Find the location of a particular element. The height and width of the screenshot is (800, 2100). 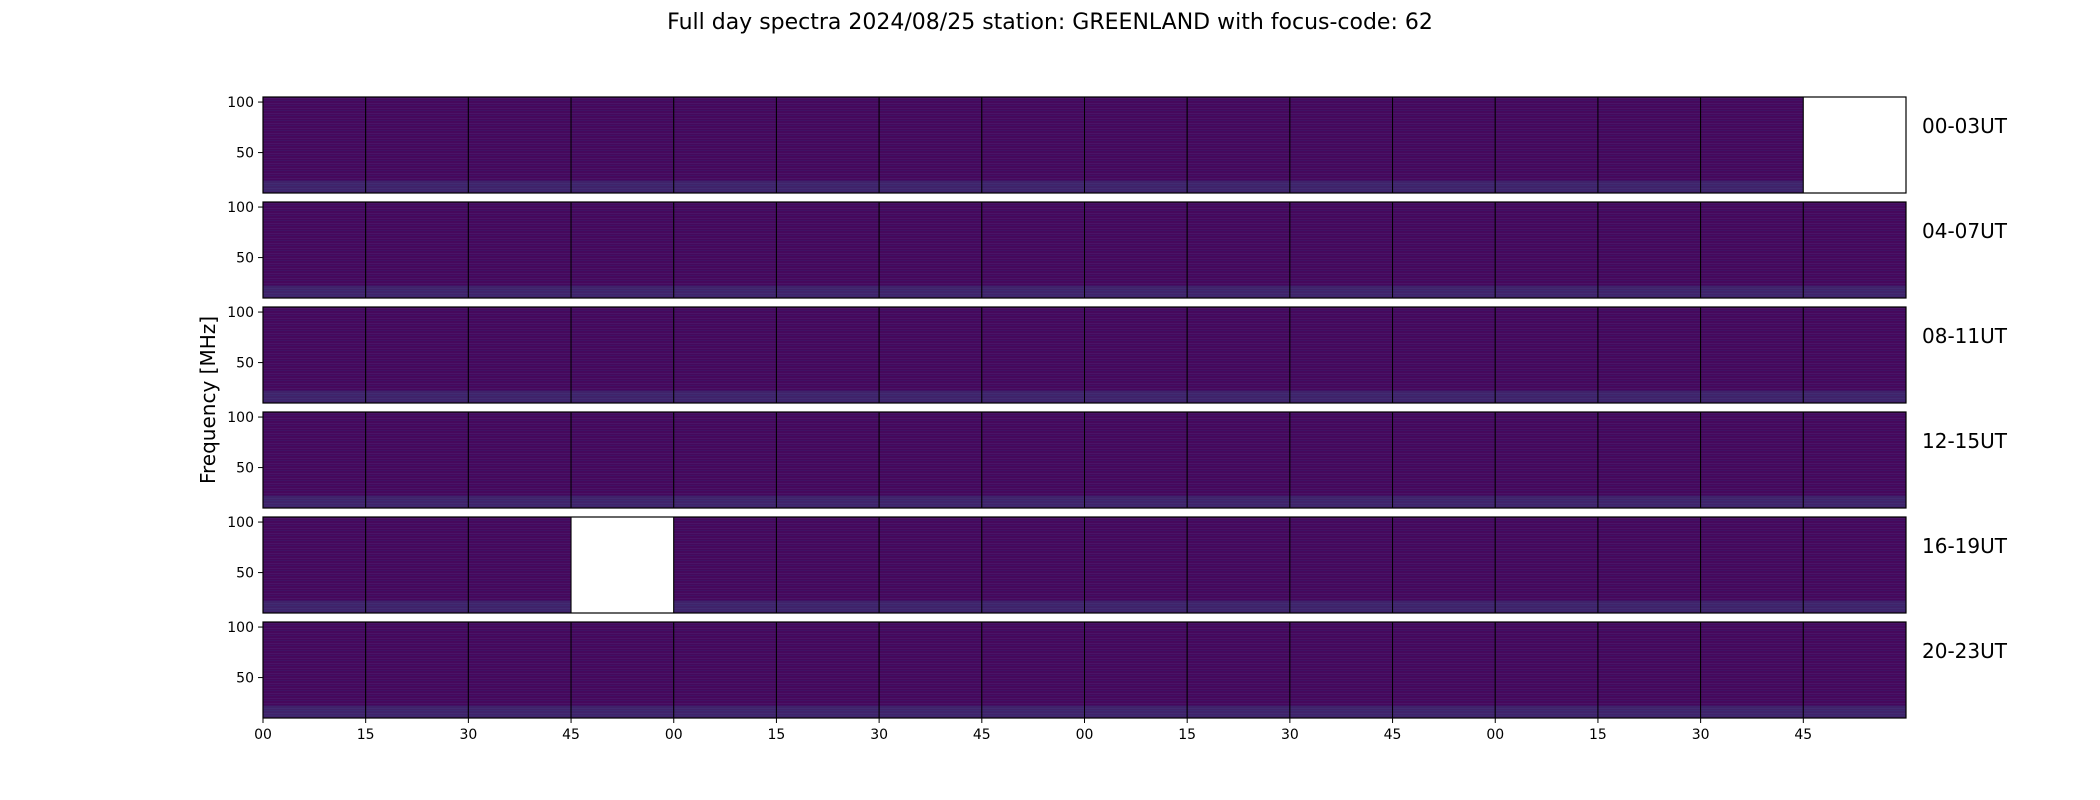

row-04-07UT: 100 50 04-07UT is located at coordinates (1117, 249).